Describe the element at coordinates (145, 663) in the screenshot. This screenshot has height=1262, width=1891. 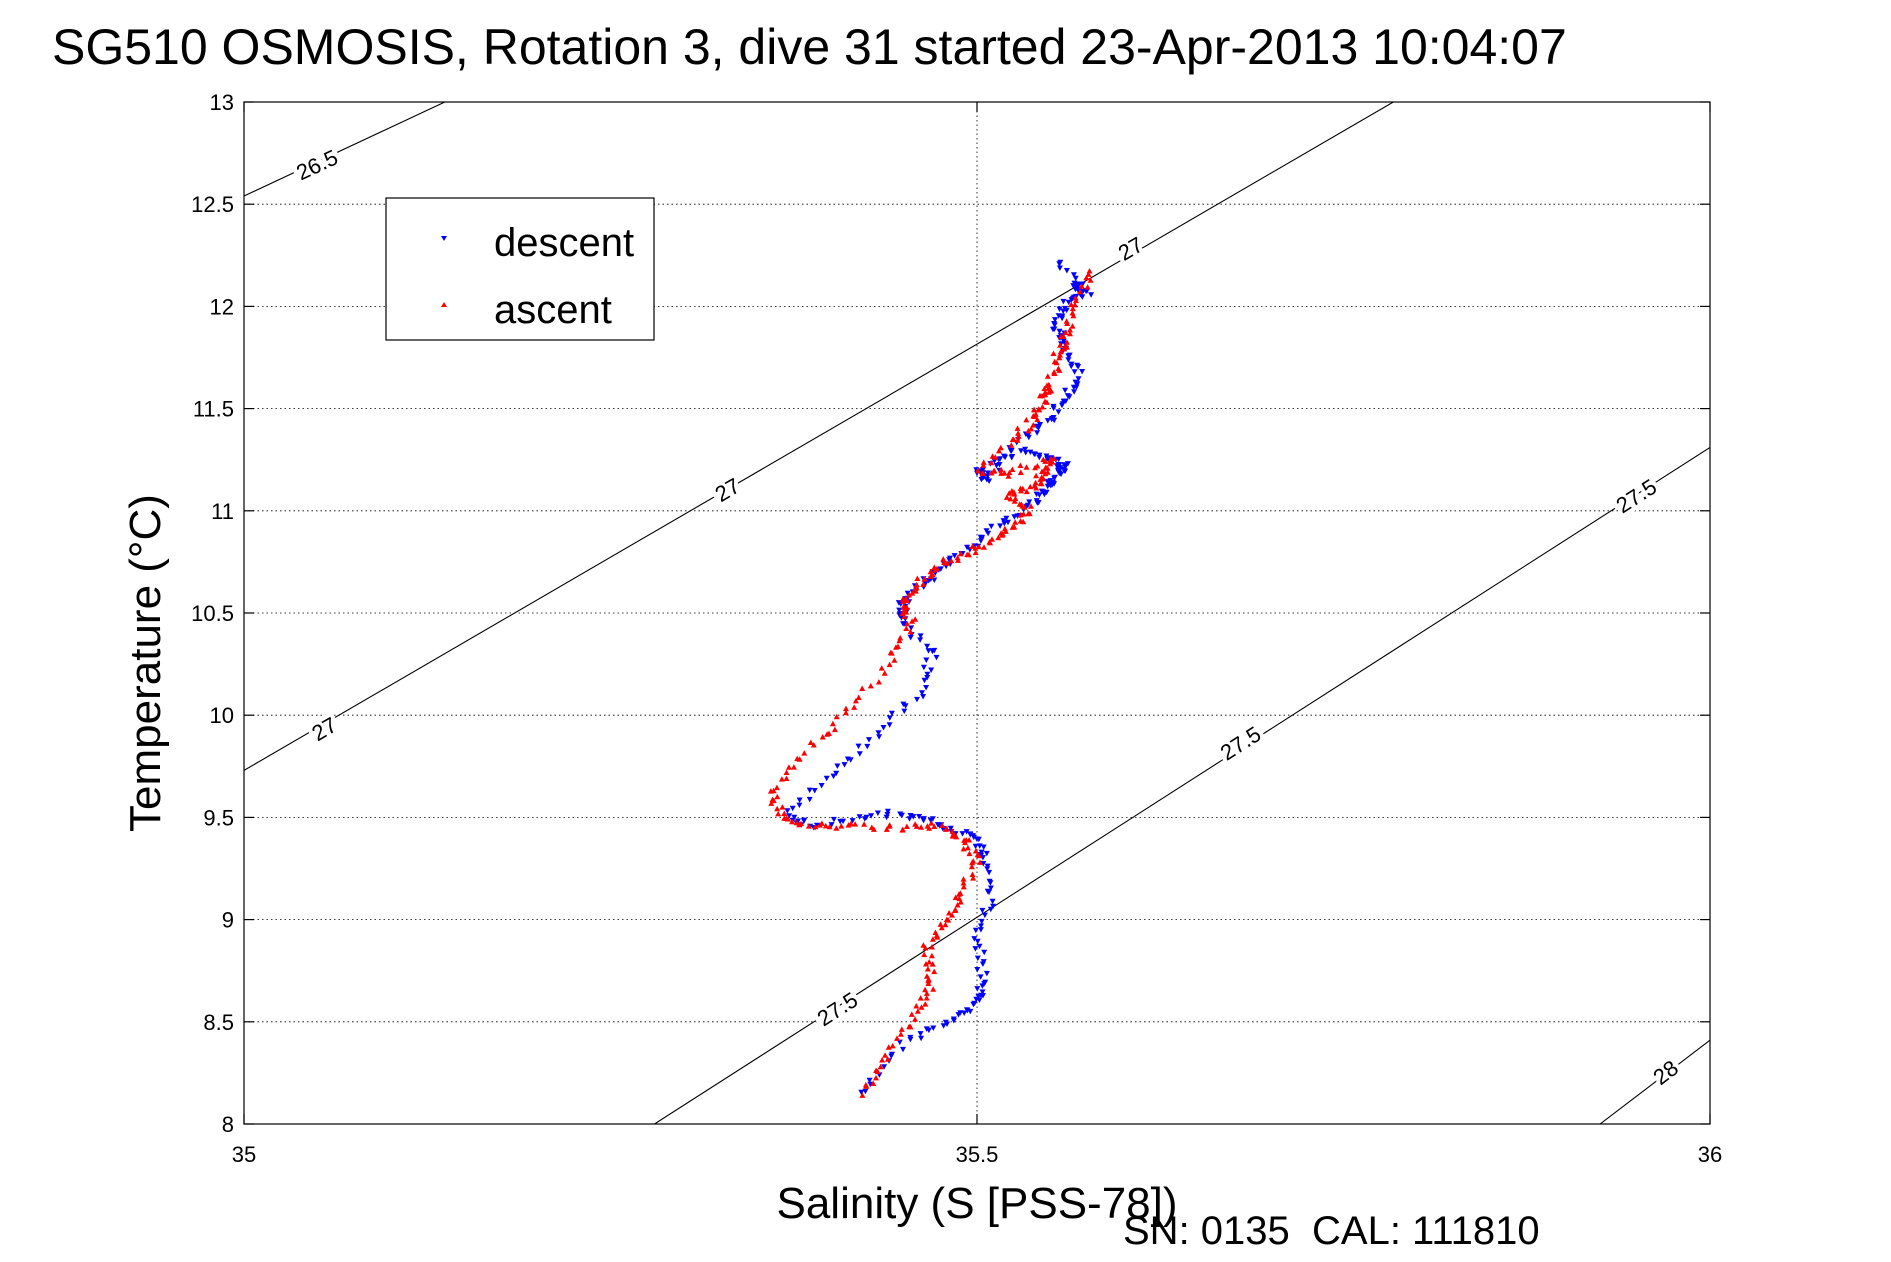
I see `y-axis-label: Temperature (°C)` at that location.